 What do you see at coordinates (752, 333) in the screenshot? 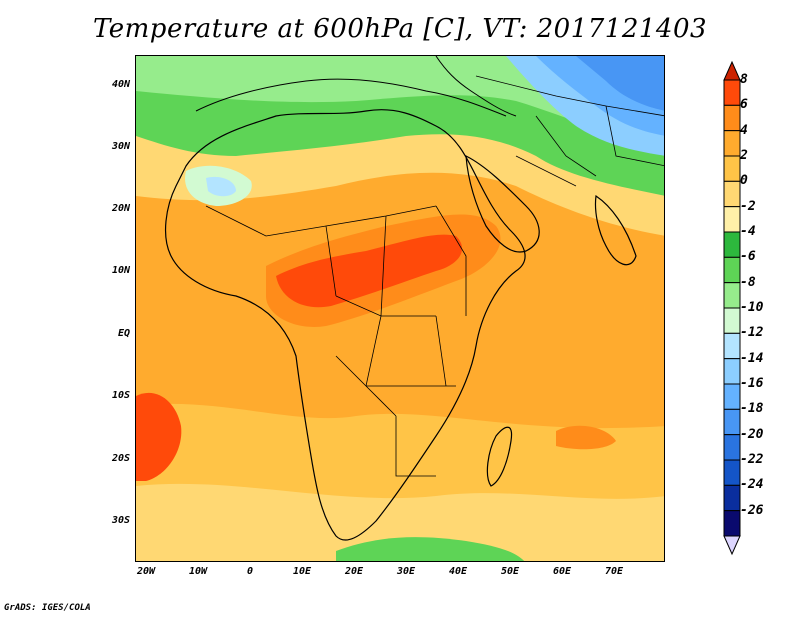
I see `colorbar-tick-label: -12` at bounding box center [752, 333].